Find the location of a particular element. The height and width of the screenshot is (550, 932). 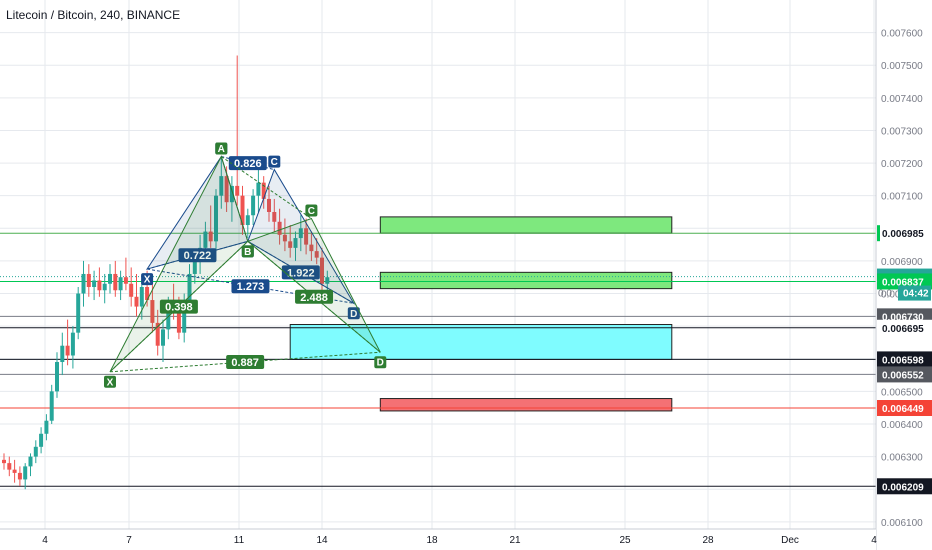

harmonic-pattern-ratio-line is located at coordinates (179, 306).